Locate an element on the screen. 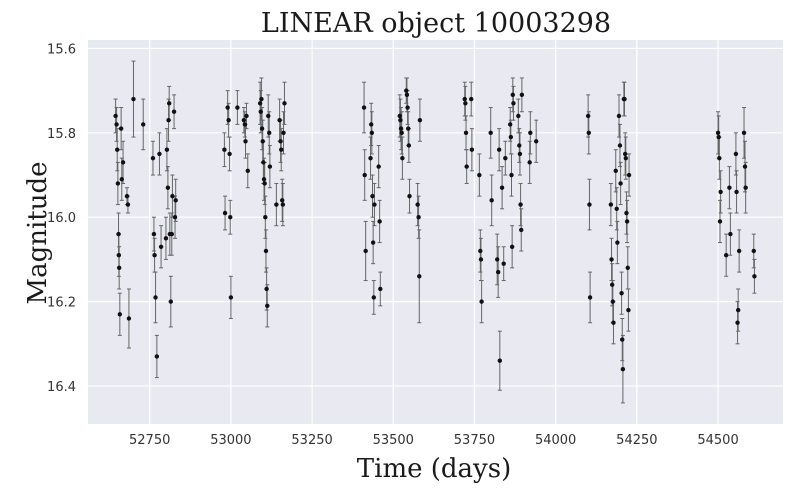 The height and width of the screenshot is (496, 794). x-tick-label: 54250 is located at coordinates (636, 440).